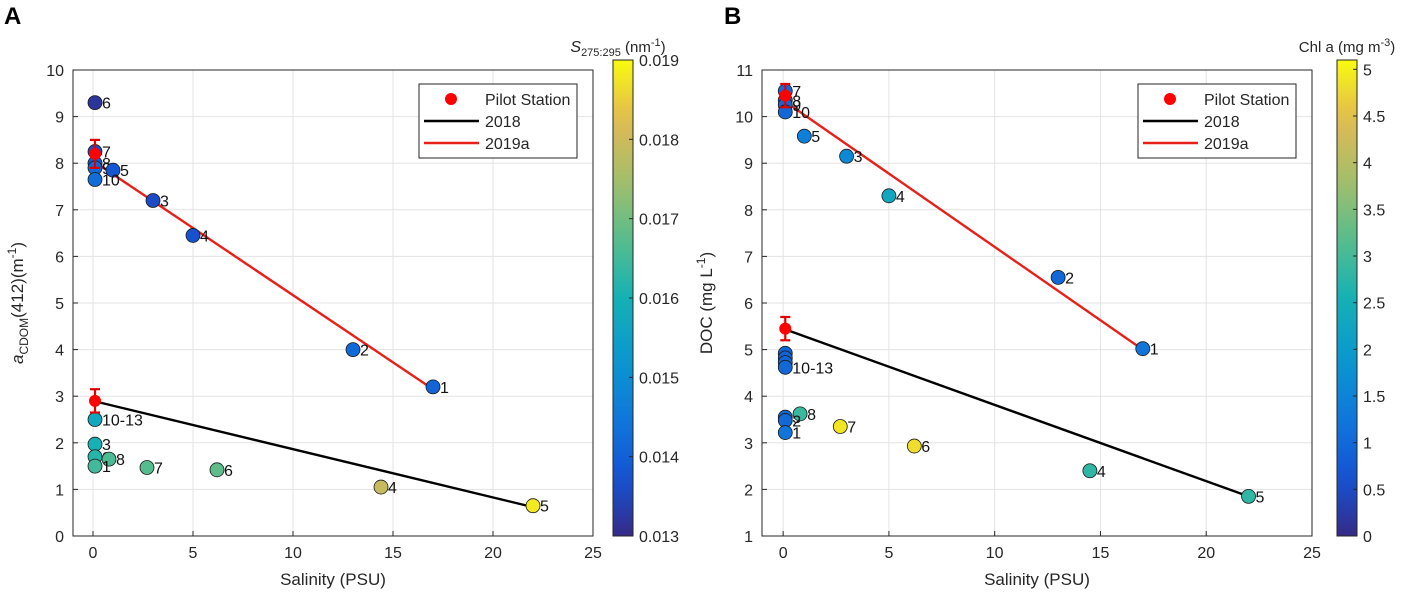  What do you see at coordinates (111, 181) in the screenshot?
I see `point-label: 10` at bounding box center [111, 181].